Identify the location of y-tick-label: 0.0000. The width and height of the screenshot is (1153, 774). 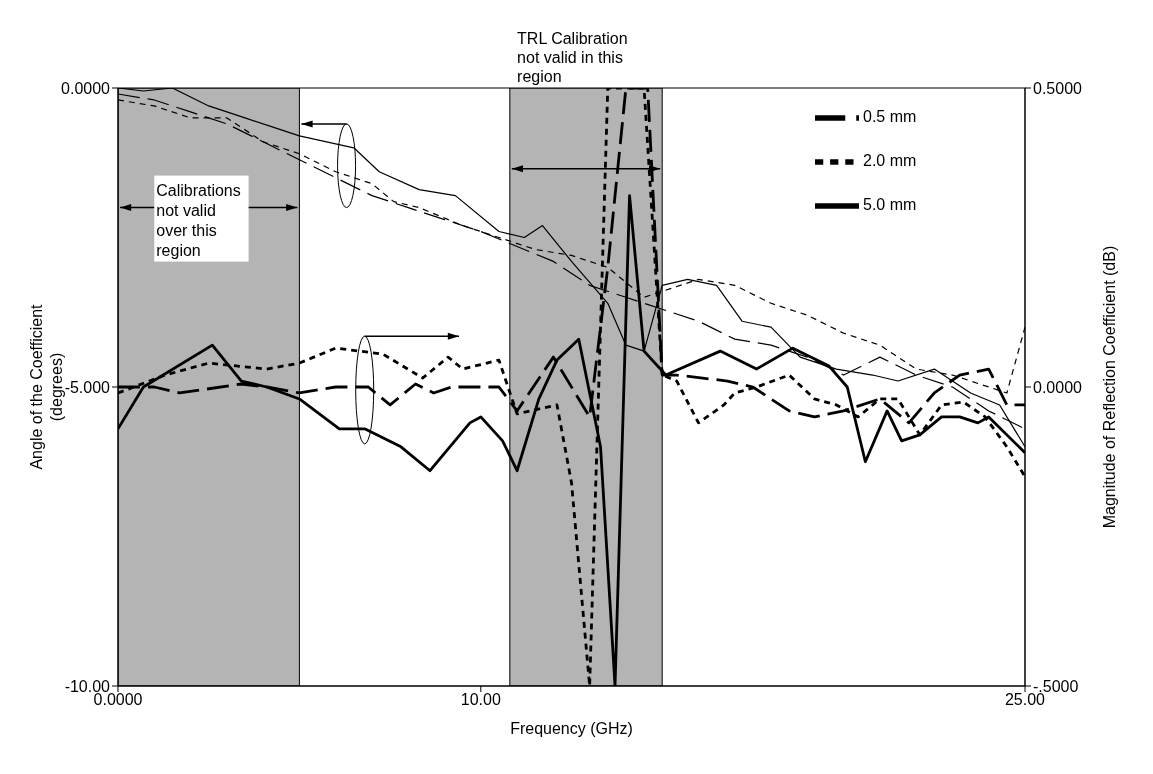
(86, 88).